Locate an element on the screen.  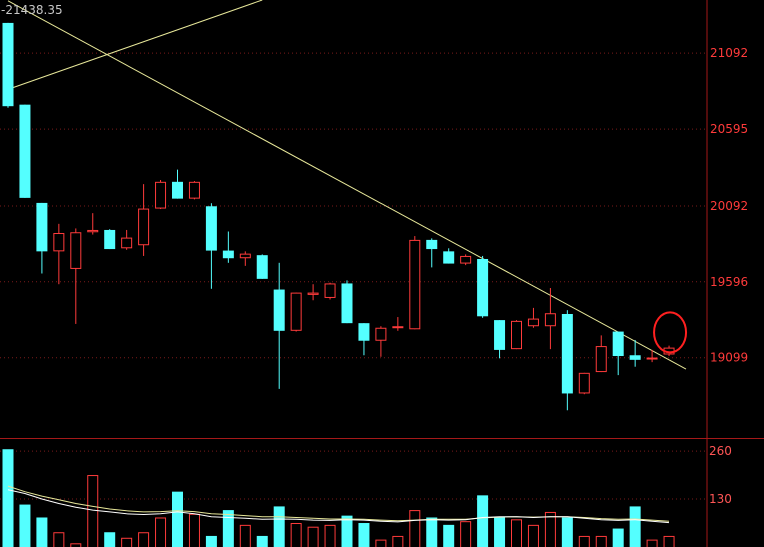
volume-ma-yellow is located at coordinates (338, 503).